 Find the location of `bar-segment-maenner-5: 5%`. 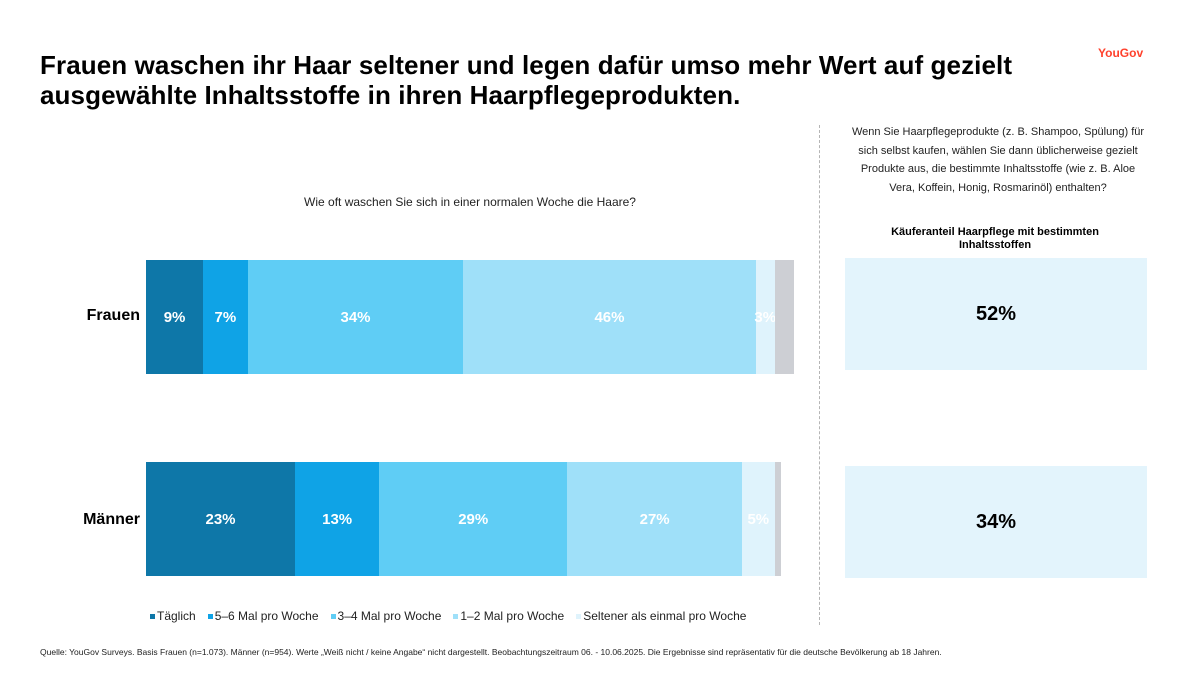

bar-segment-maenner-5: 5% is located at coordinates (758, 519).